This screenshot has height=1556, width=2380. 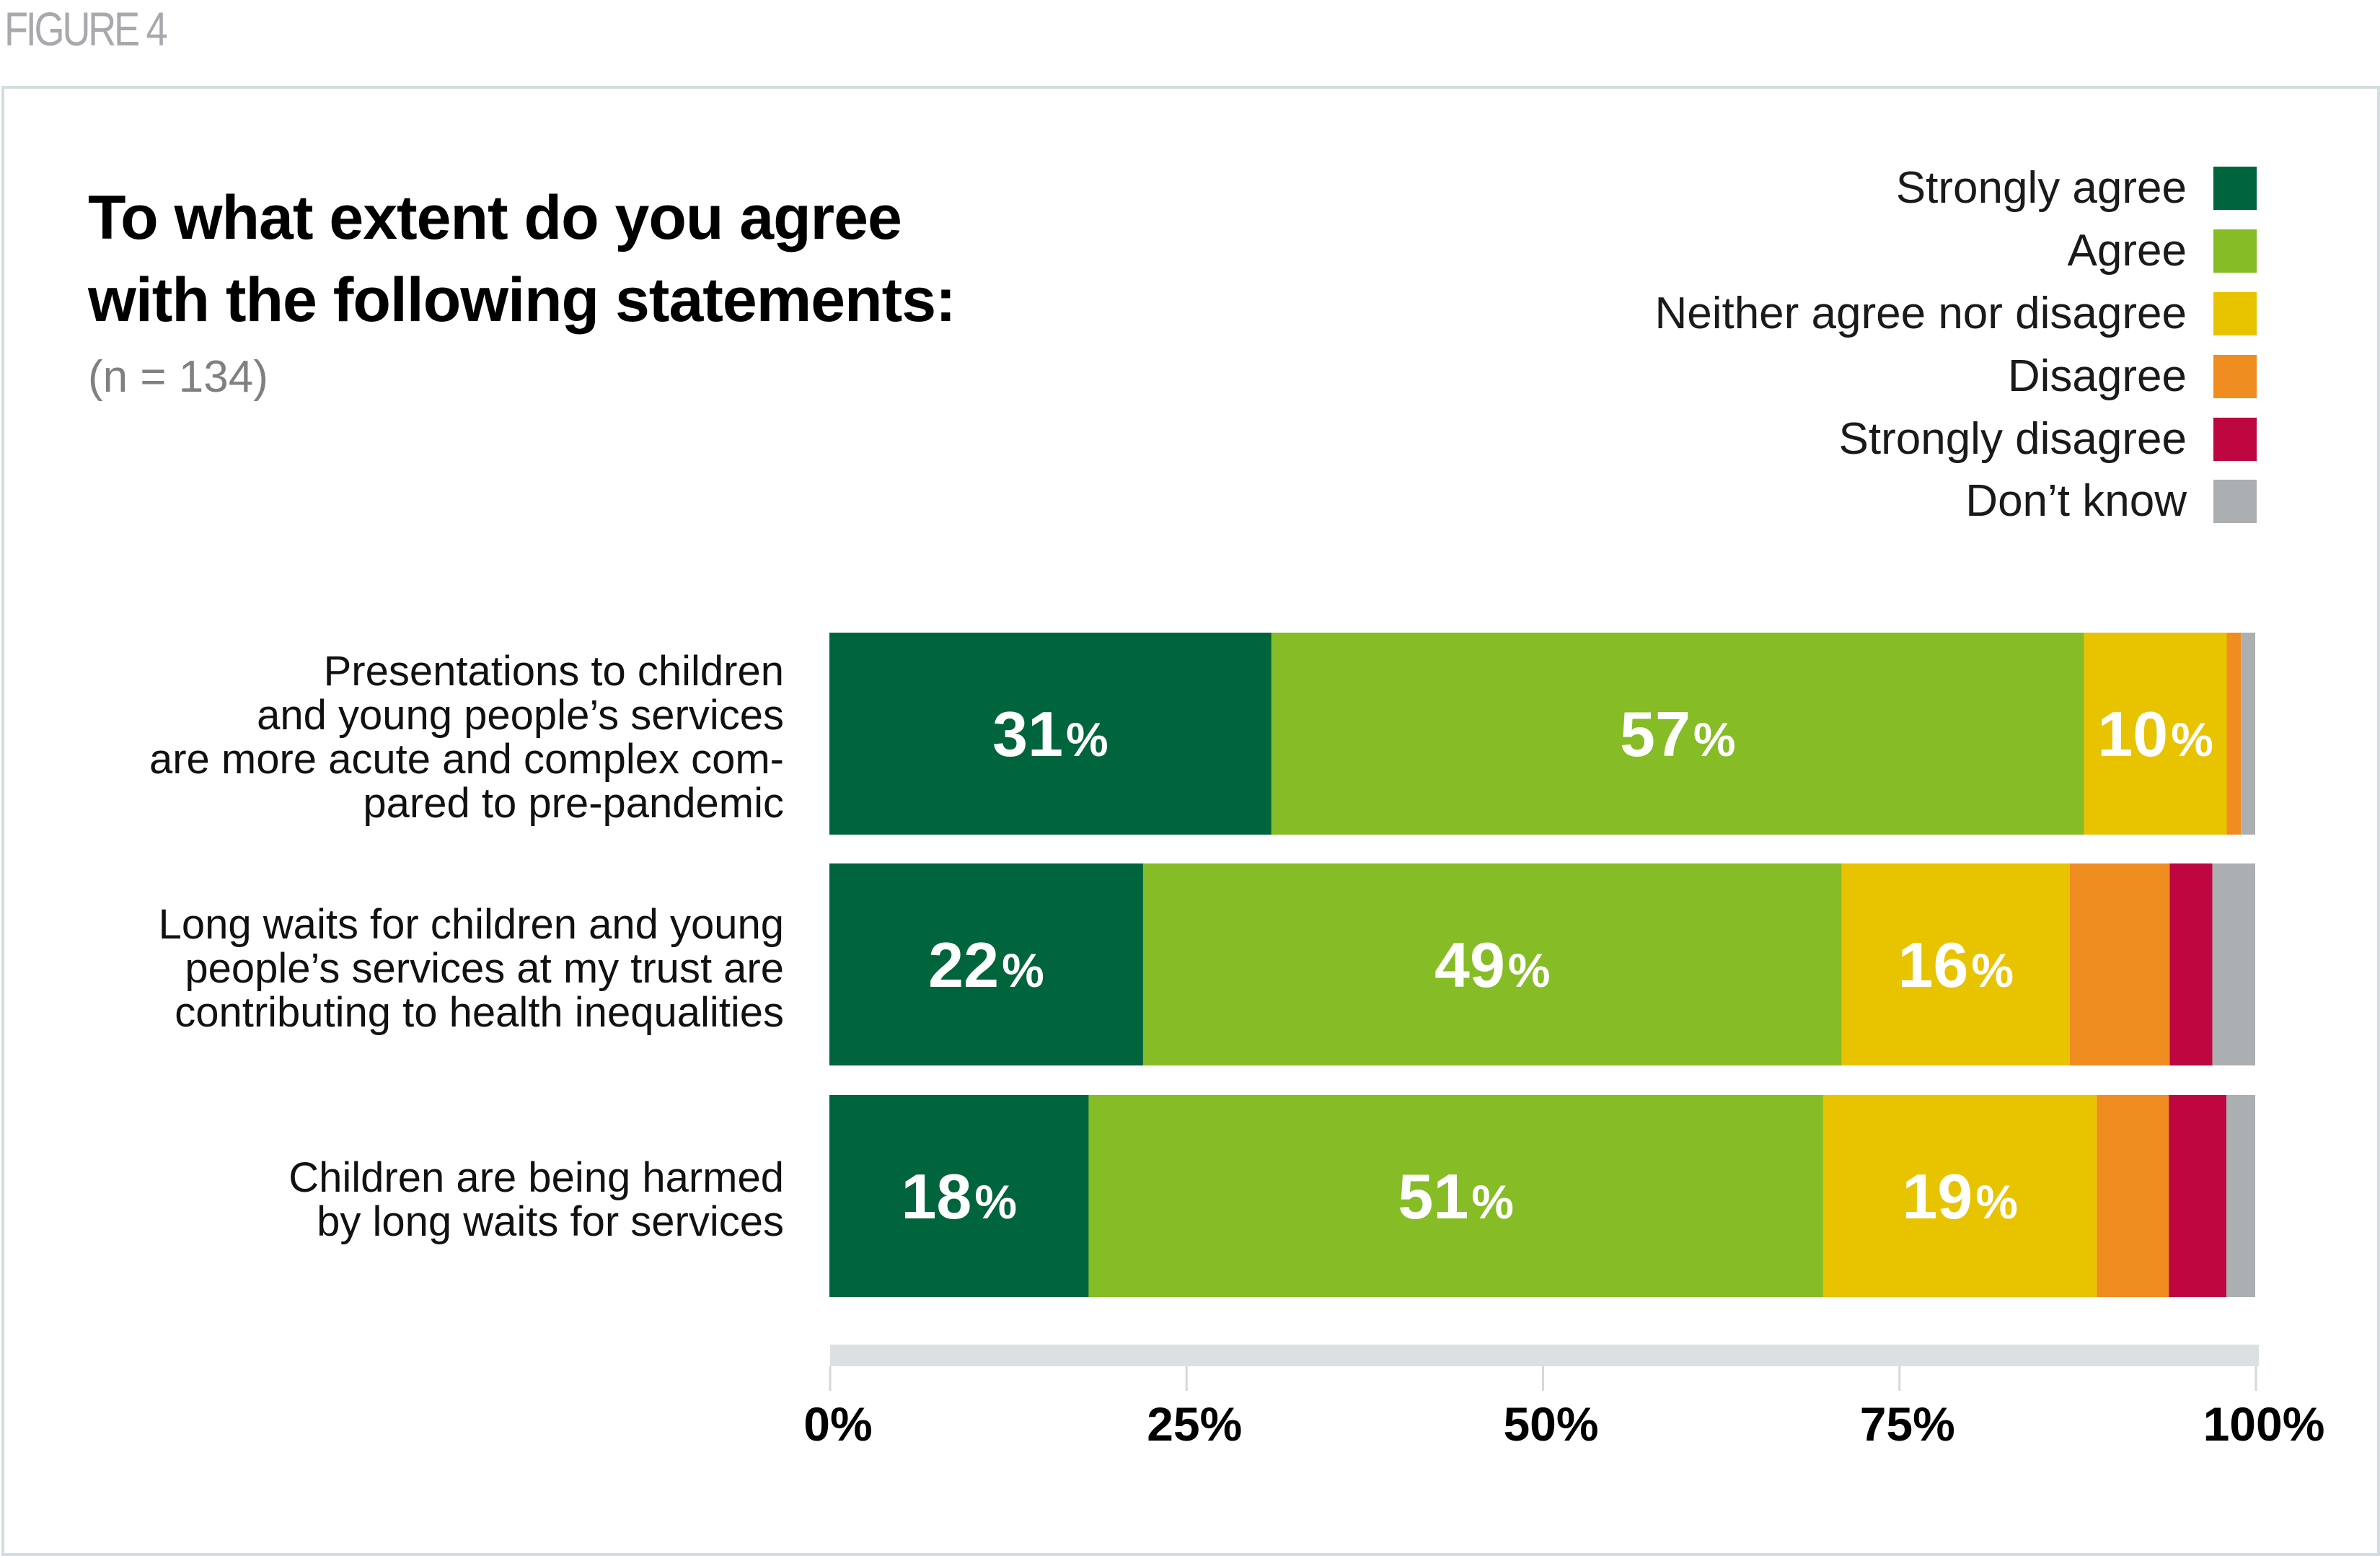 I want to click on legend-item-neither: Neither agree nor disagree, so click(x=1955, y=313).